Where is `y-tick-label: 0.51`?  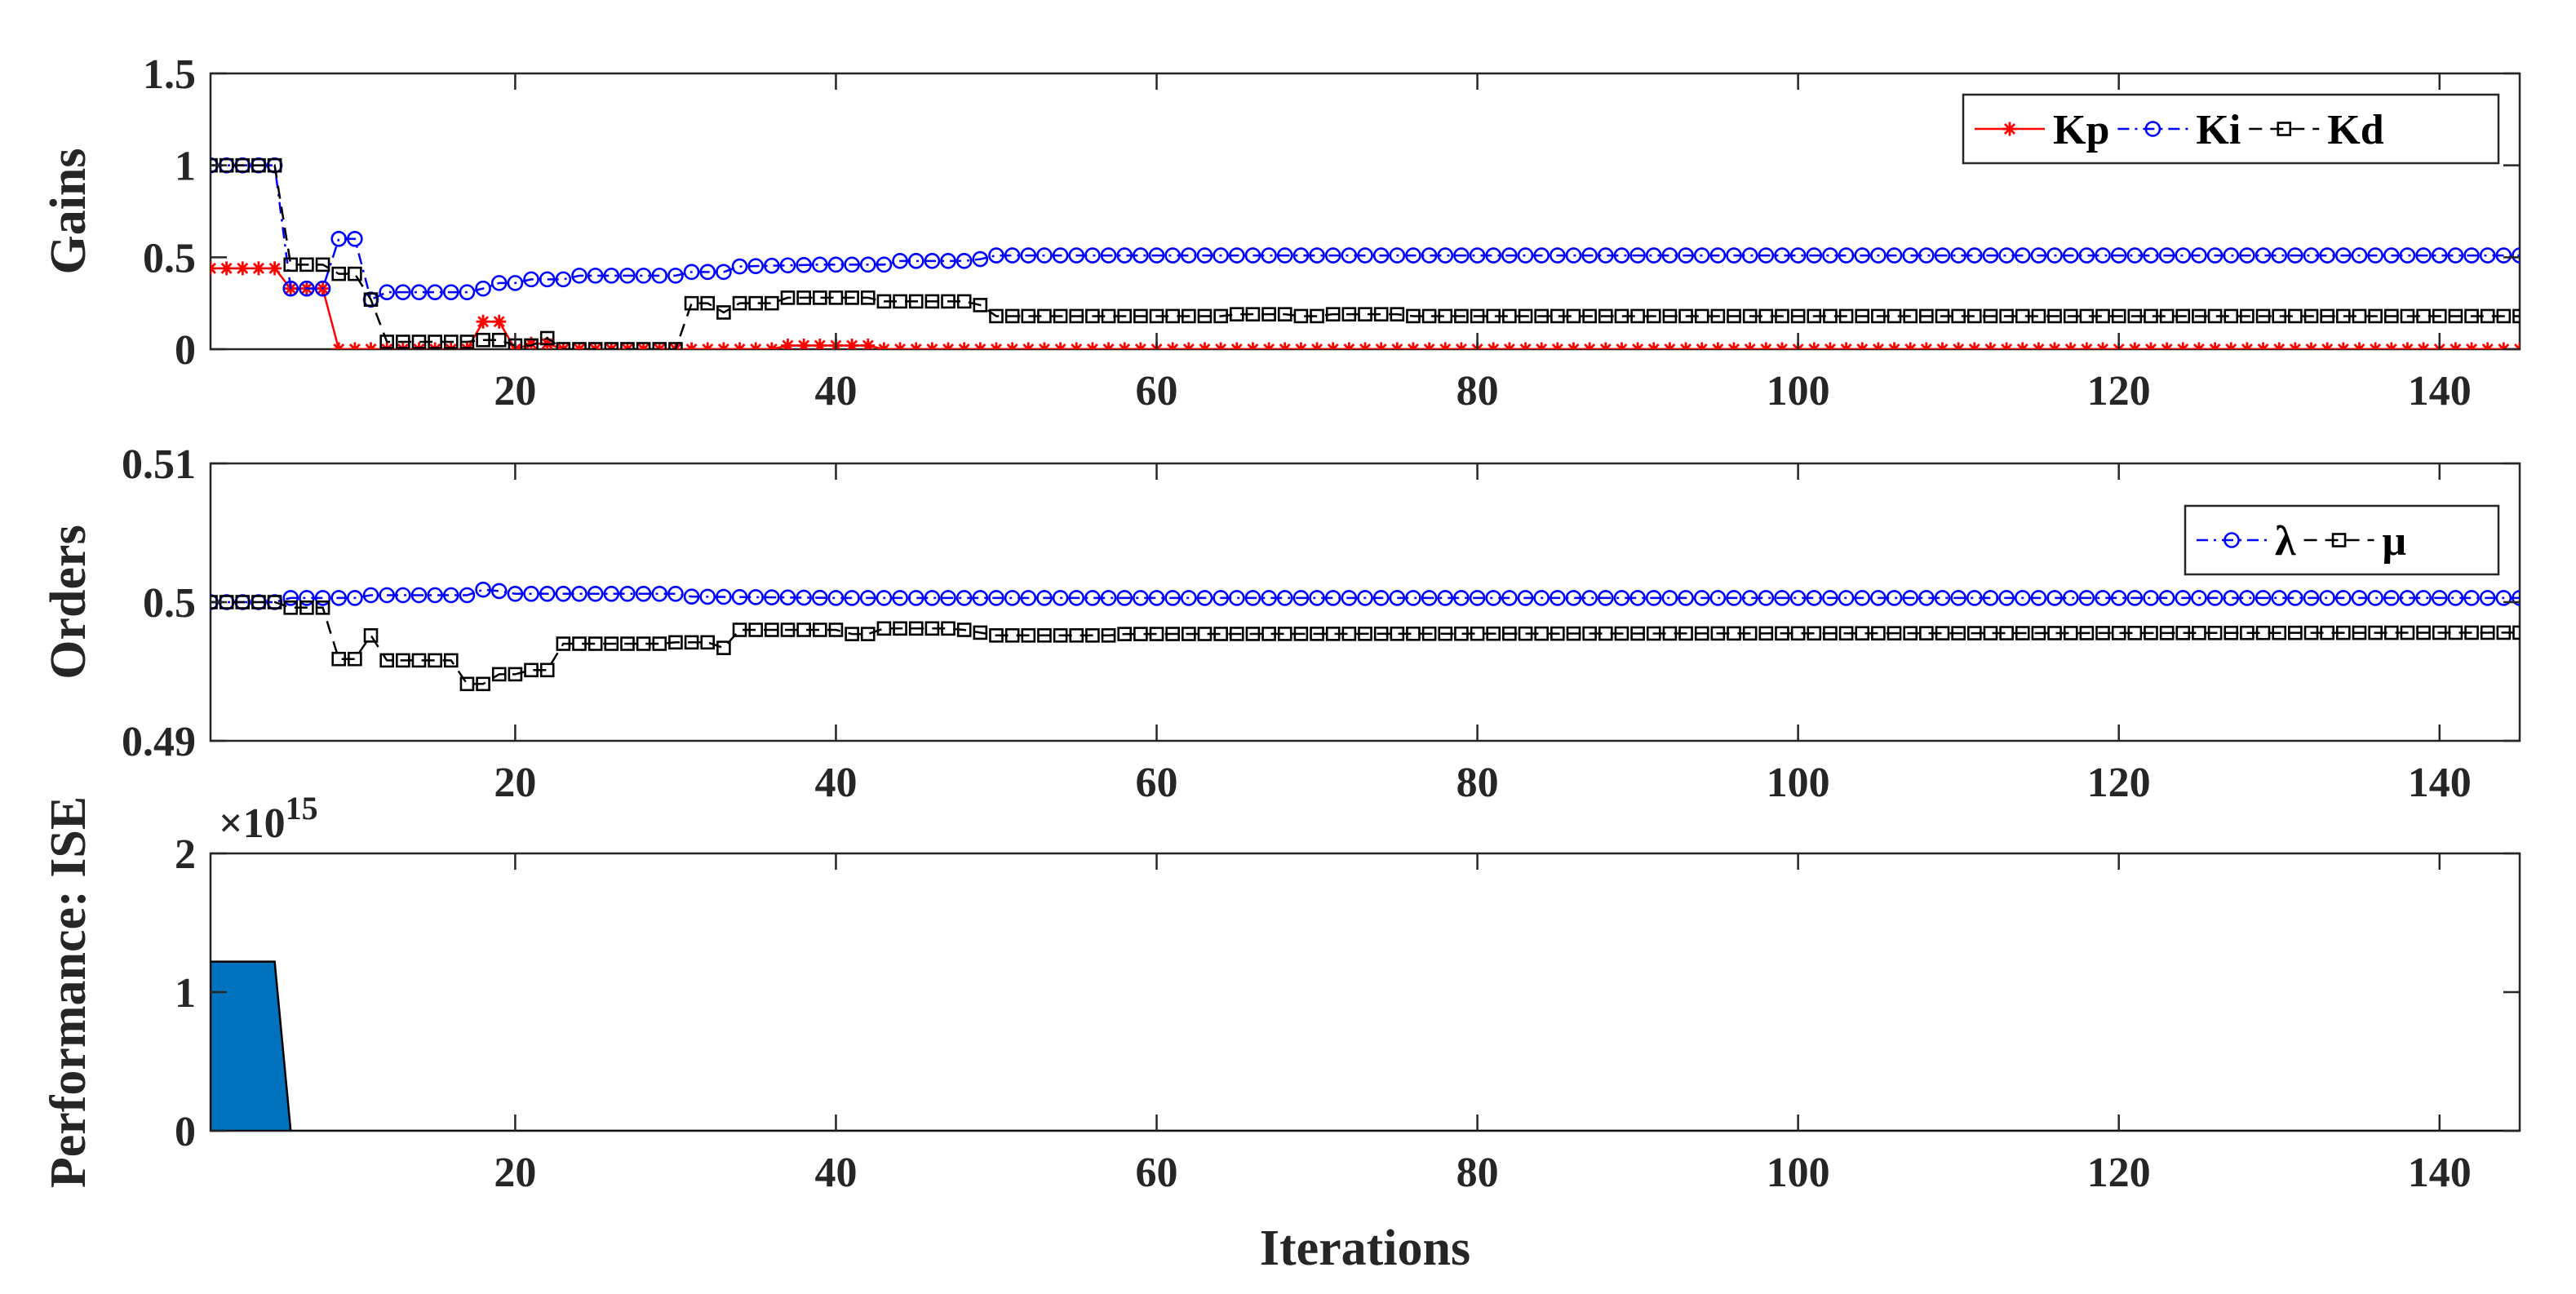 y-tick-label: 0.51 is located at coordinates (159, 464).